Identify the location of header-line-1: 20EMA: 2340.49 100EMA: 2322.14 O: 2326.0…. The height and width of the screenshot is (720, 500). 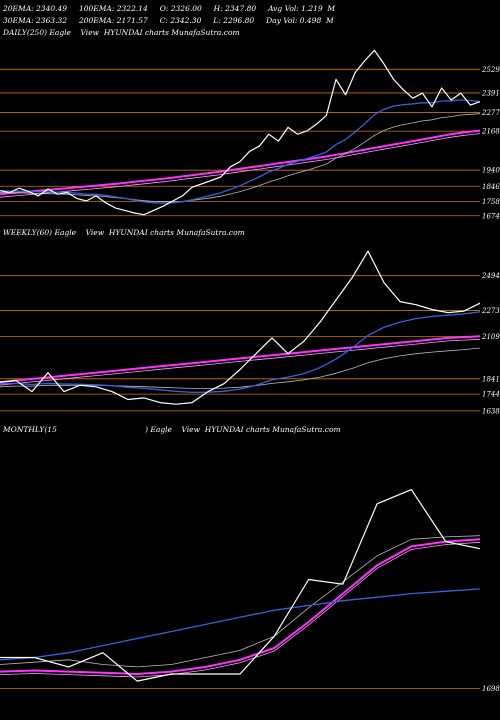
(169, 8).